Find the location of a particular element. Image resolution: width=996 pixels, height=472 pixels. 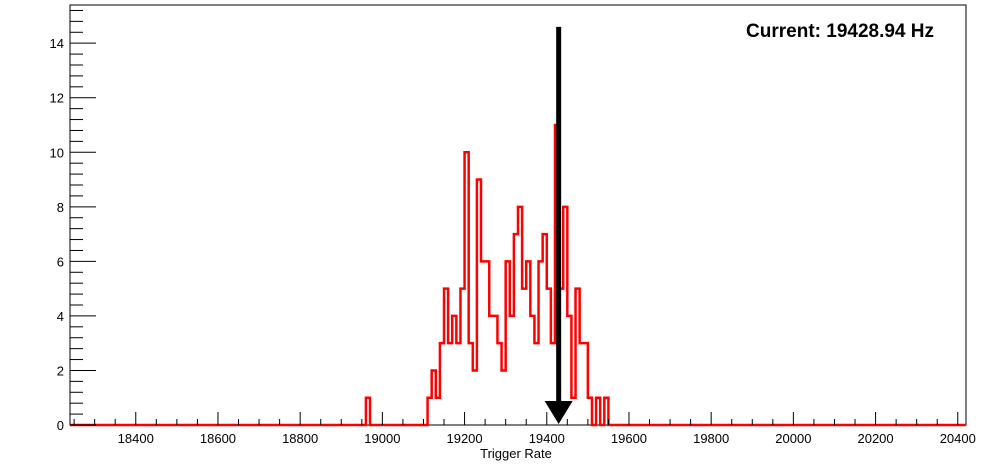

y-tick-label: 2 is located at coordinates (60, 370).